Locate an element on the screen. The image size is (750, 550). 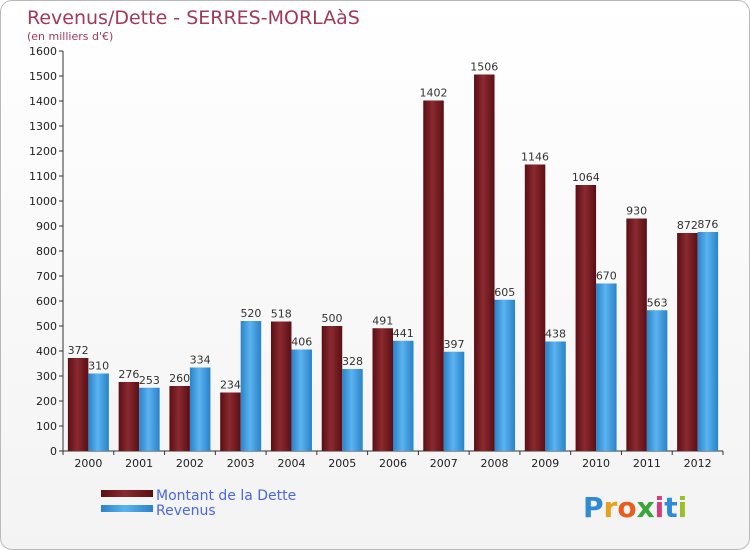
legend-swatch-dette is located at coordinates (127, 493).